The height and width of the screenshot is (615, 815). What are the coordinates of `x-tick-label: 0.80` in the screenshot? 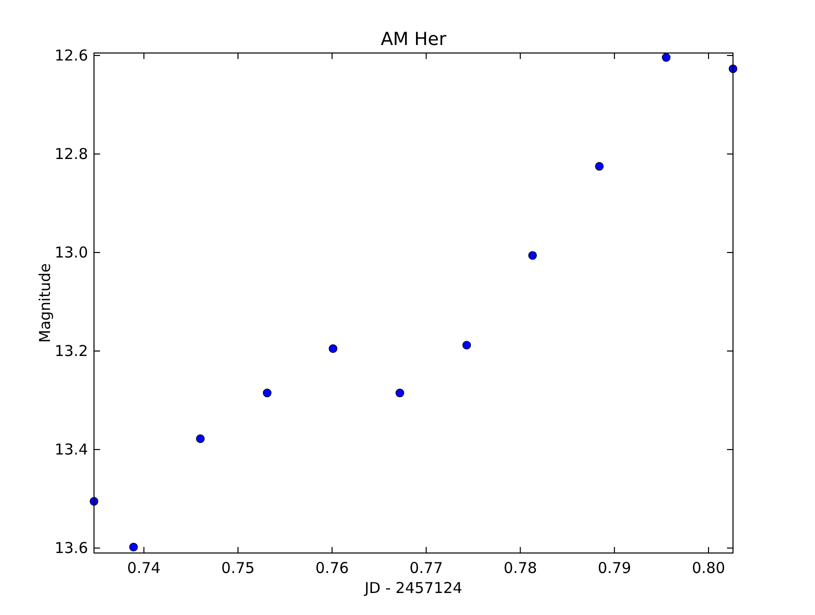 It's located at (709, 568).